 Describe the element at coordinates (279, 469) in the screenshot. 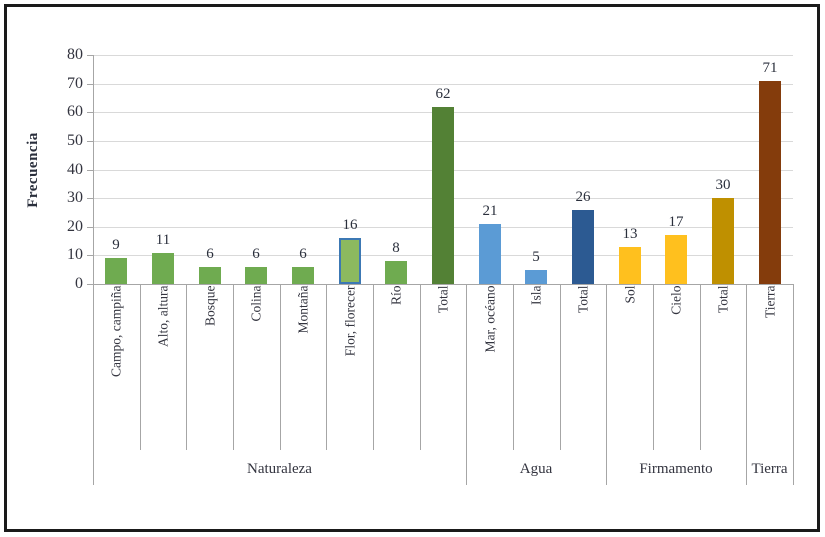

I see `group-label: Naturaleza` at that location.